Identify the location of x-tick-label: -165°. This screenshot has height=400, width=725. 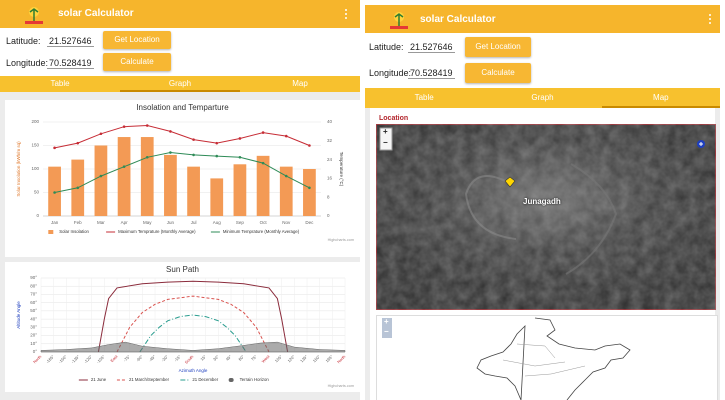
(50, 359).